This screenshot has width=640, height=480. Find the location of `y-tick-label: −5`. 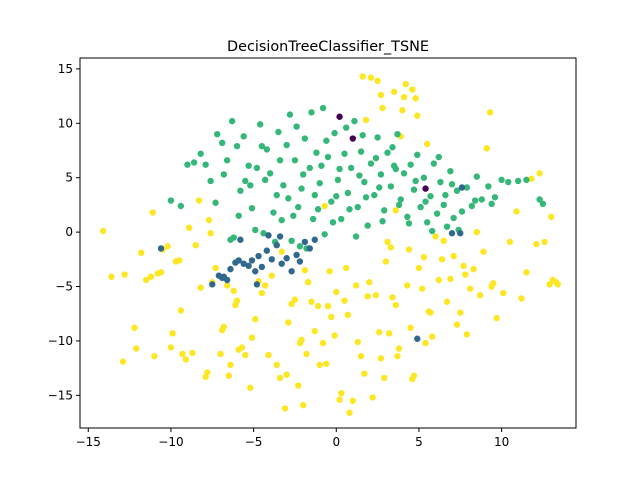

y-tick-label: −5 is located at coordinates (64, 287).